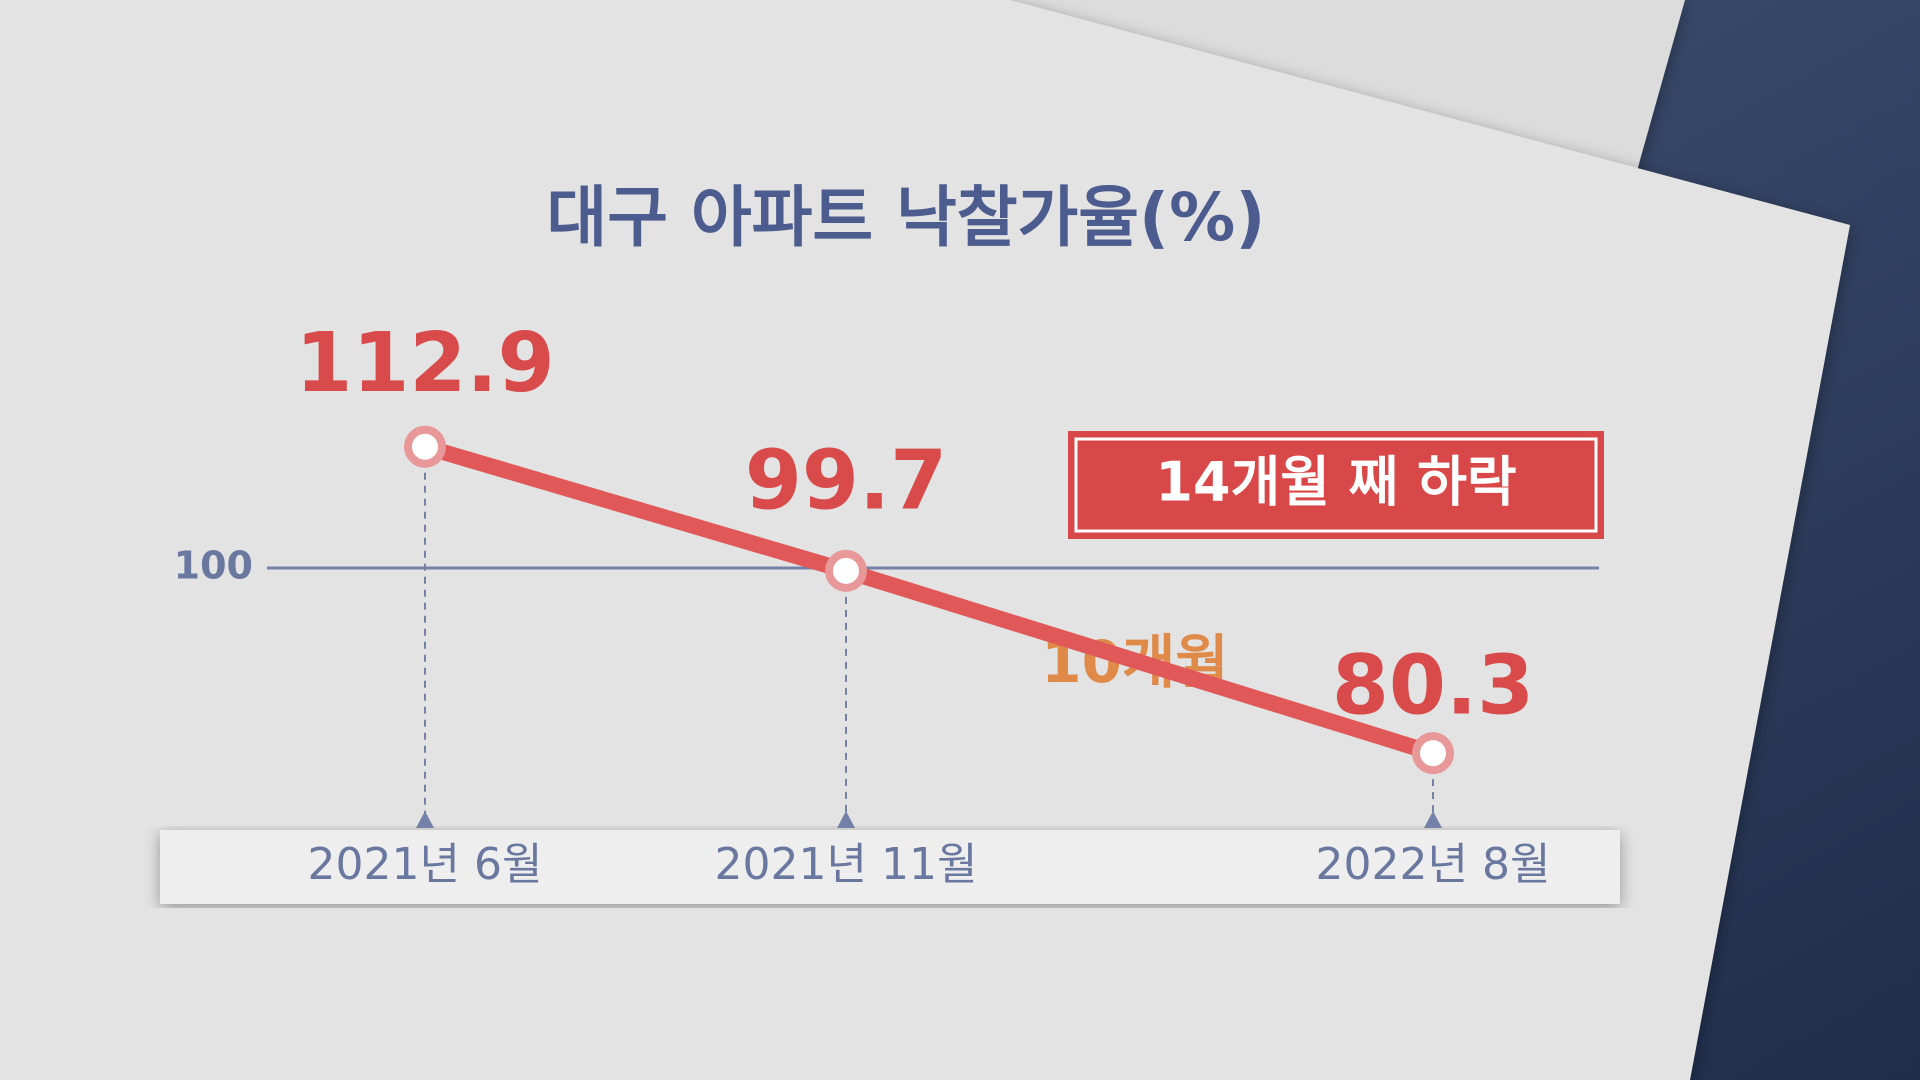  I want to click on x-tick-label: 2022년 8월, so click(1433, 864).